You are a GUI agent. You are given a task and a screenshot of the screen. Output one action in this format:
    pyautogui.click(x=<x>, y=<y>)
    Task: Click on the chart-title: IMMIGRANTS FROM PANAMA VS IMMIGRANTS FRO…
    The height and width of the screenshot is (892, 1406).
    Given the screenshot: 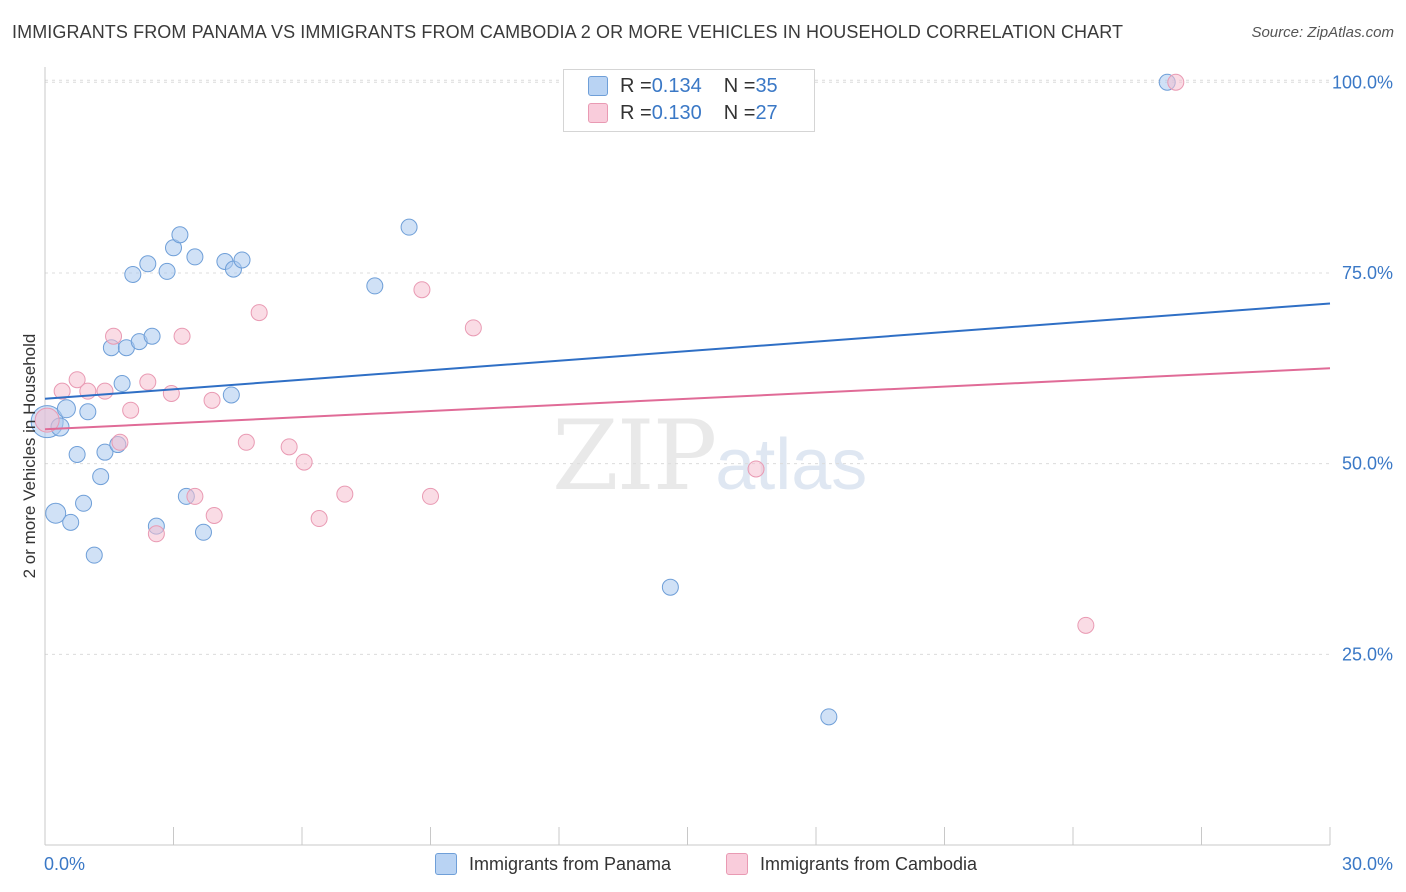 What is the action you would take?
    pyautogui.click(x=568, y=32)
    